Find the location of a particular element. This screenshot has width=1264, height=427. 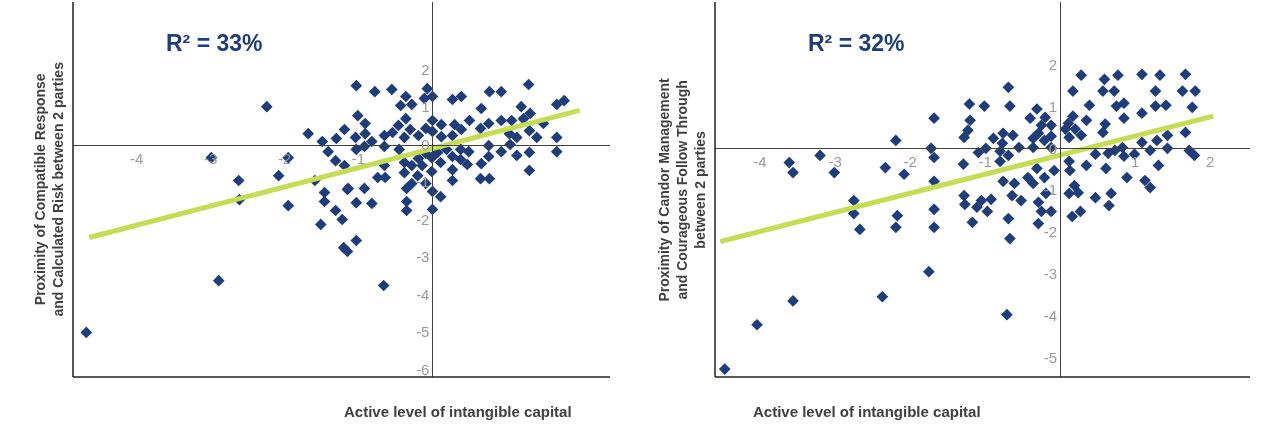

y-axis-title: Proximity of Compatible Response and Calculated Risk between 2 parties is located at coordinates (48, 189).